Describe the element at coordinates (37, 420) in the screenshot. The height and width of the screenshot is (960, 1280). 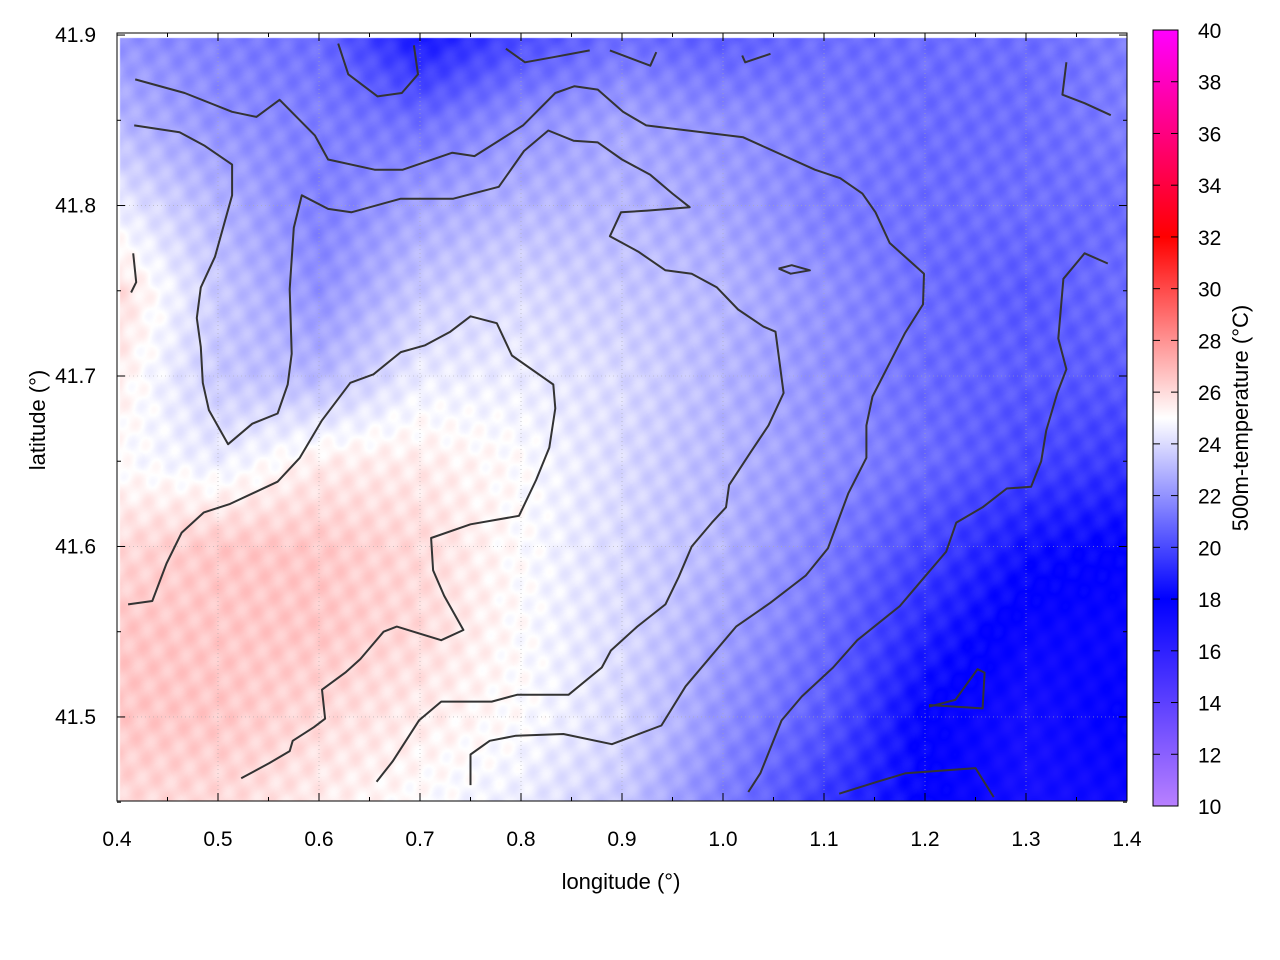
I see `y-axis-label: latitude (°)` at that location.